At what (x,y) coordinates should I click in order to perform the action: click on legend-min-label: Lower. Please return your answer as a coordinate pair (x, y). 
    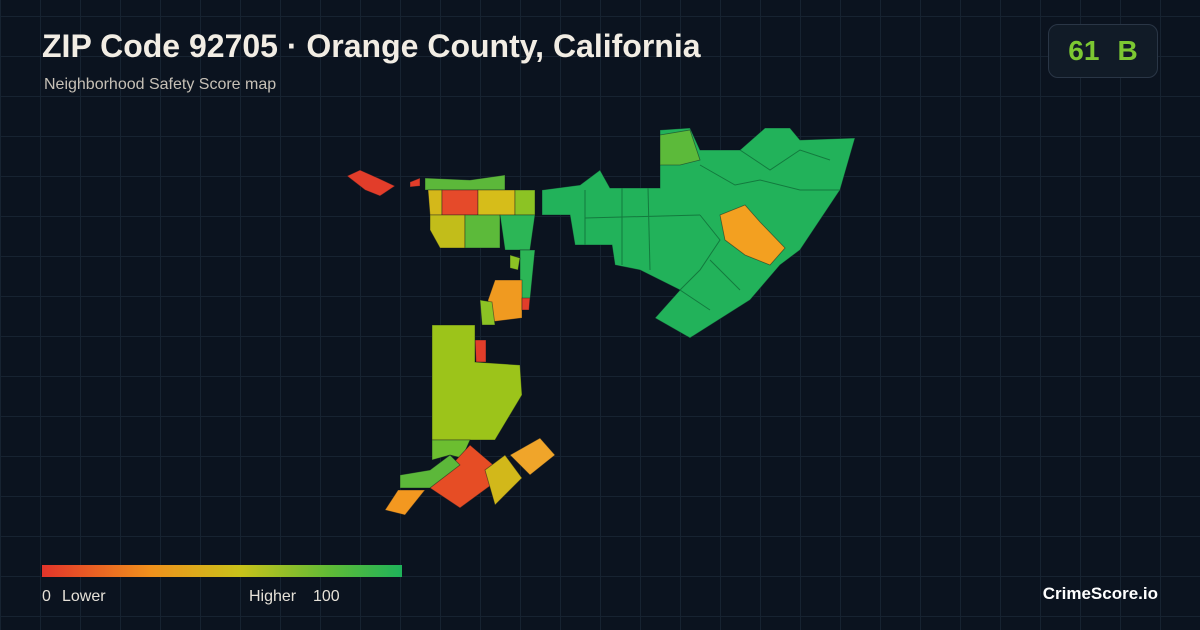
    Looking at the image, I should click on (84, 596).